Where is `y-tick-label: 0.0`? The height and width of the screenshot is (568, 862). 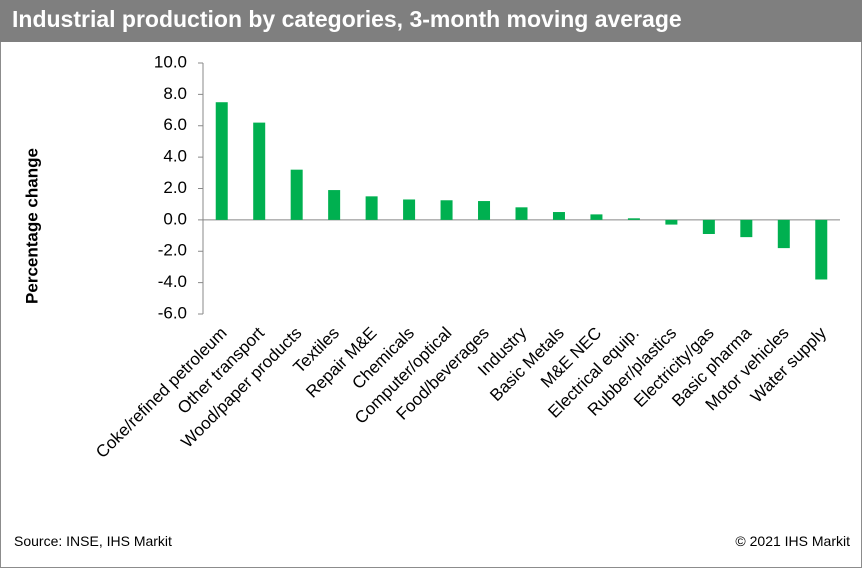 y-tick-label: 0.0 is located at coordinates (175, 218).